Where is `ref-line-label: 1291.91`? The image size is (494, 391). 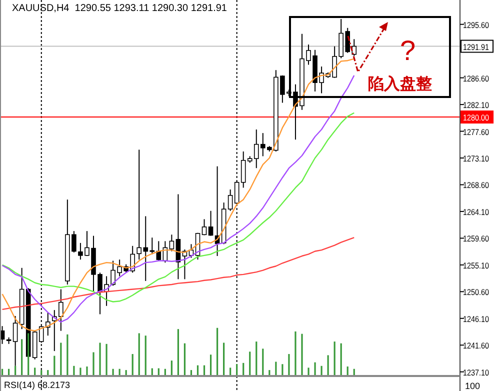 ref-line-label: 1291.91 is located at coordinates (478, 47).